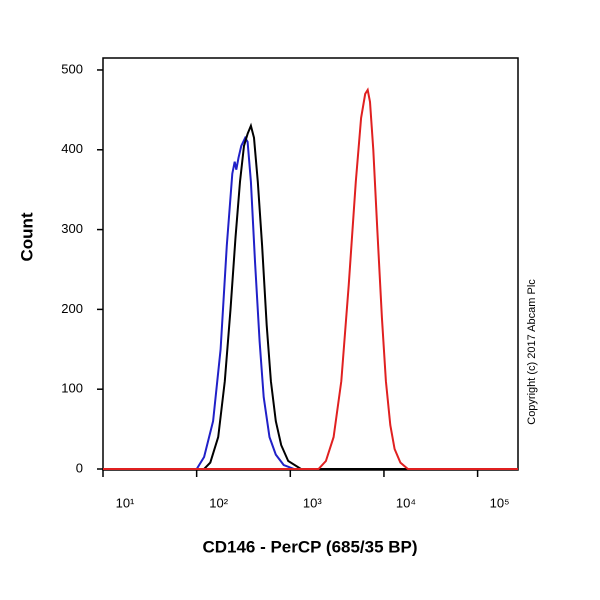 This screenshot has width=600, height=600. Describe the element at coordinates (218, 502) in the screenshot. I see `x-tick-label: 10²` at that location.